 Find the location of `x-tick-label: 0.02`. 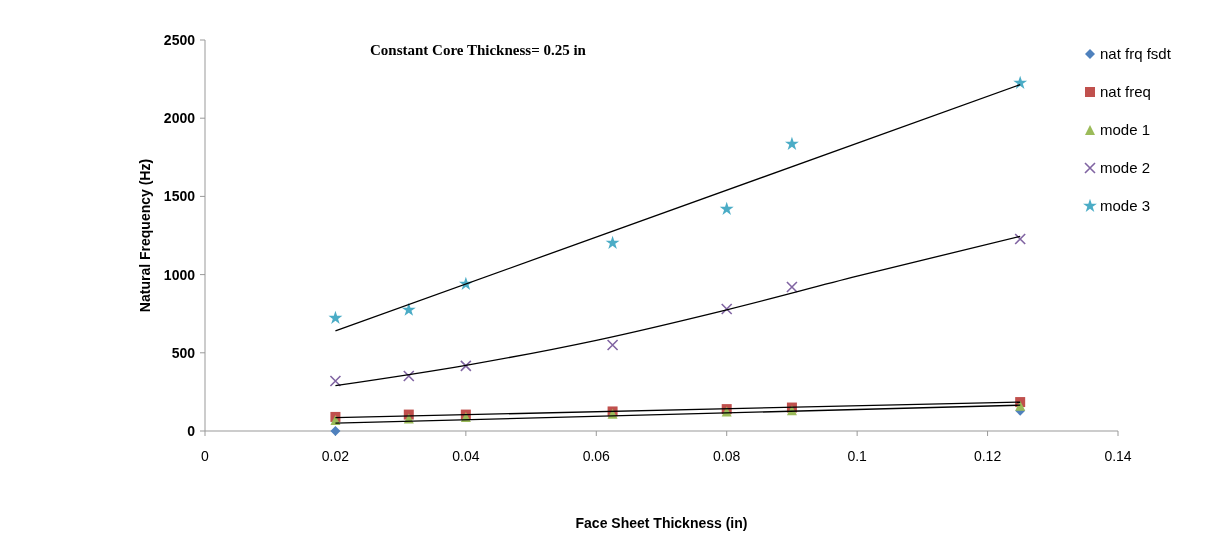

x-tick-label: 0.02 is located at coordinates (335, 456).